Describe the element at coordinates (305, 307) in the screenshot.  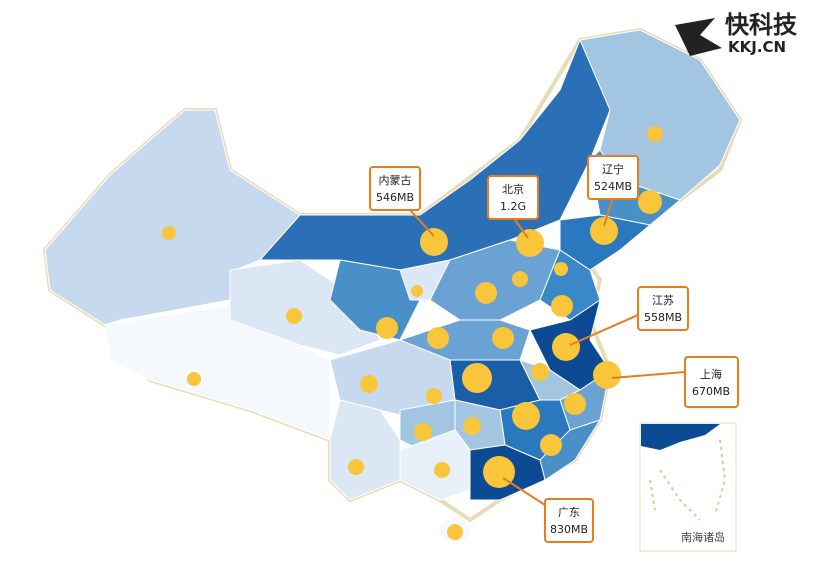
I see `province` at that location.